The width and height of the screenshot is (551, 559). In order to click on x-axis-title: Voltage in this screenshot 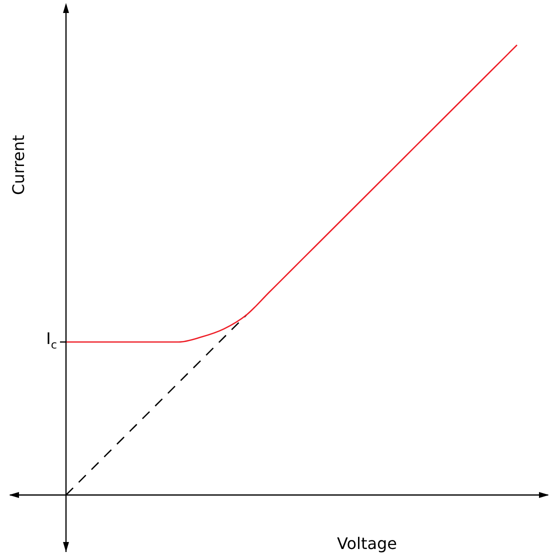, I will do `click(367, 544)`.